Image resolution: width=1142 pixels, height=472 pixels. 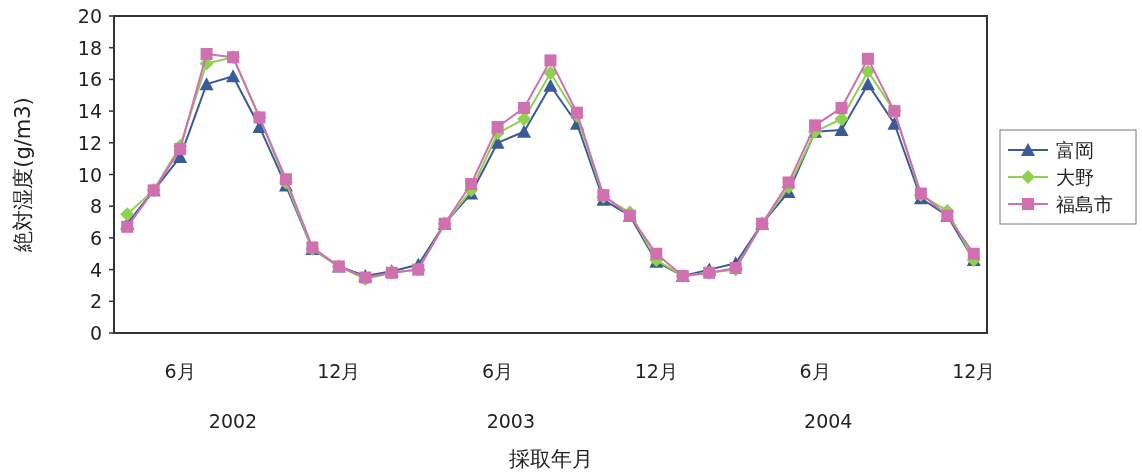 What do you see at coordinates (23, 175) in the screenshot?
I see `y-axis-title: 絶対湿度(g/m3)` at bounding box center [23, 175].